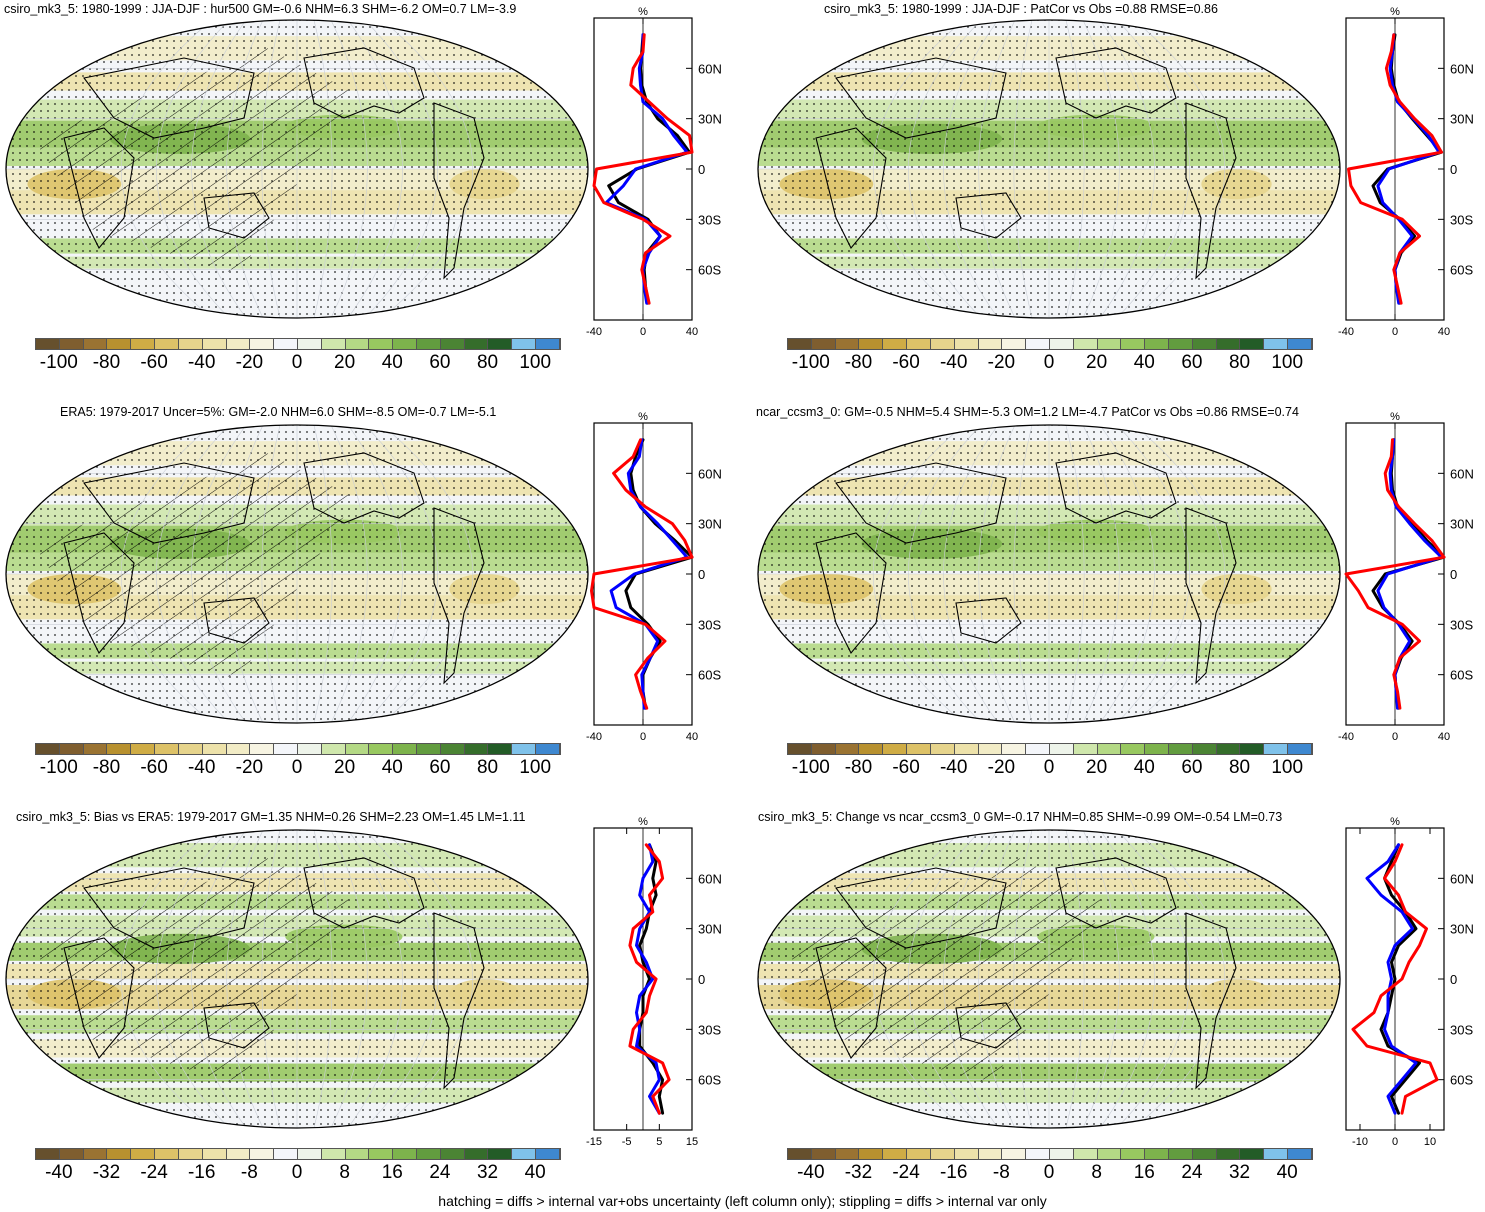  I want to click on colorbar-label: 80, so click(1239, 767).